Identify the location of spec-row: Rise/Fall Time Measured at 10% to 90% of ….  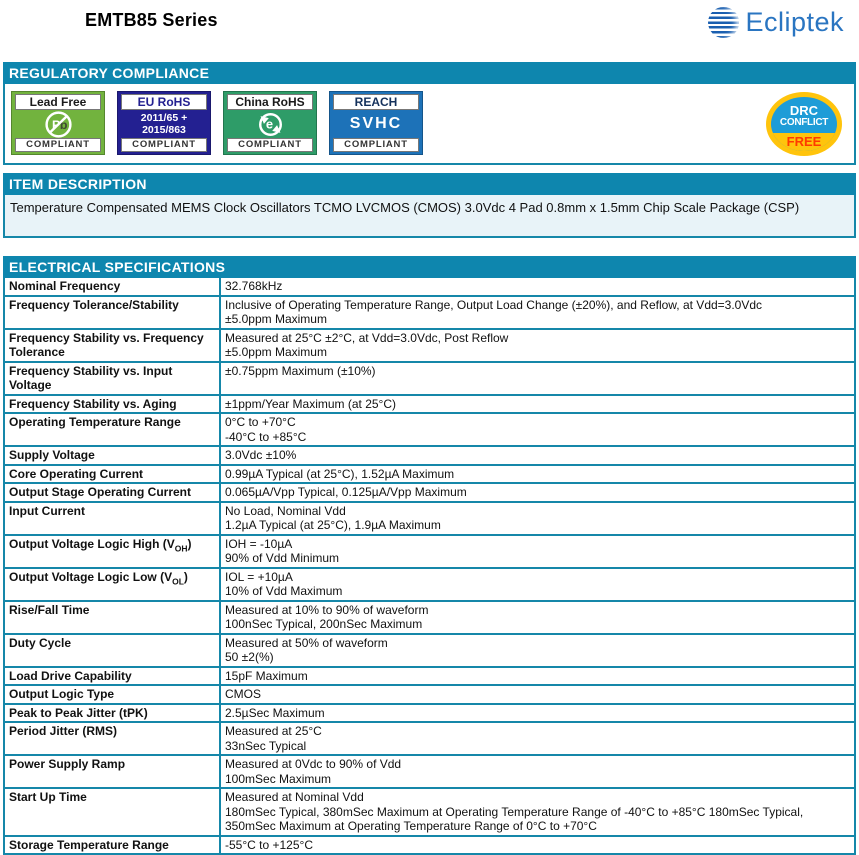
(429, 616).